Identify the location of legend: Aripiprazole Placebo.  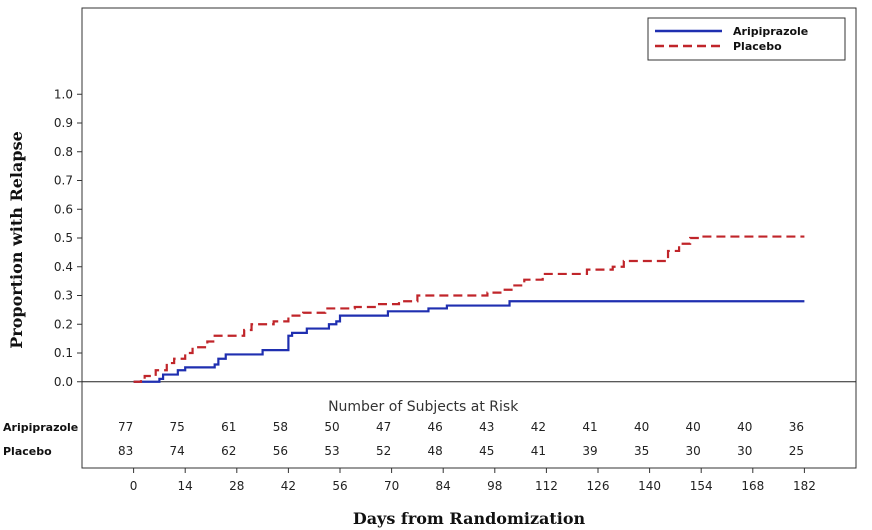
(746, 39).